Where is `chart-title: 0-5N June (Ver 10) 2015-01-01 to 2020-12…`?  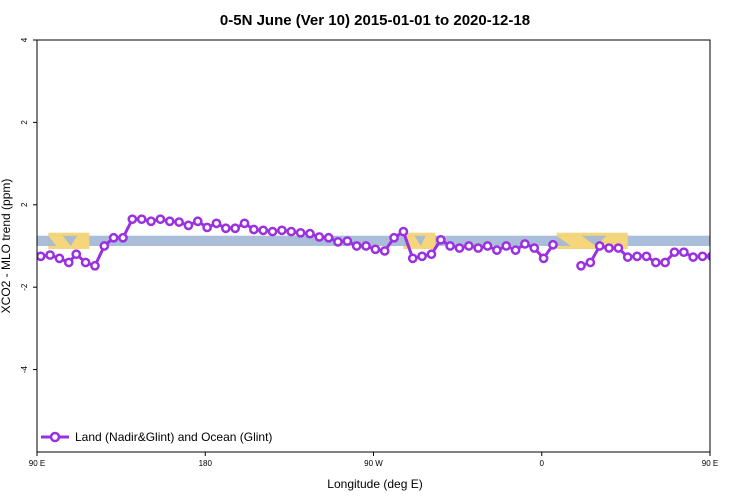 chart-title: 0-5N June (Ver 10) 2015-01-01 to 2020-12… is located at coordinates (375, 20).